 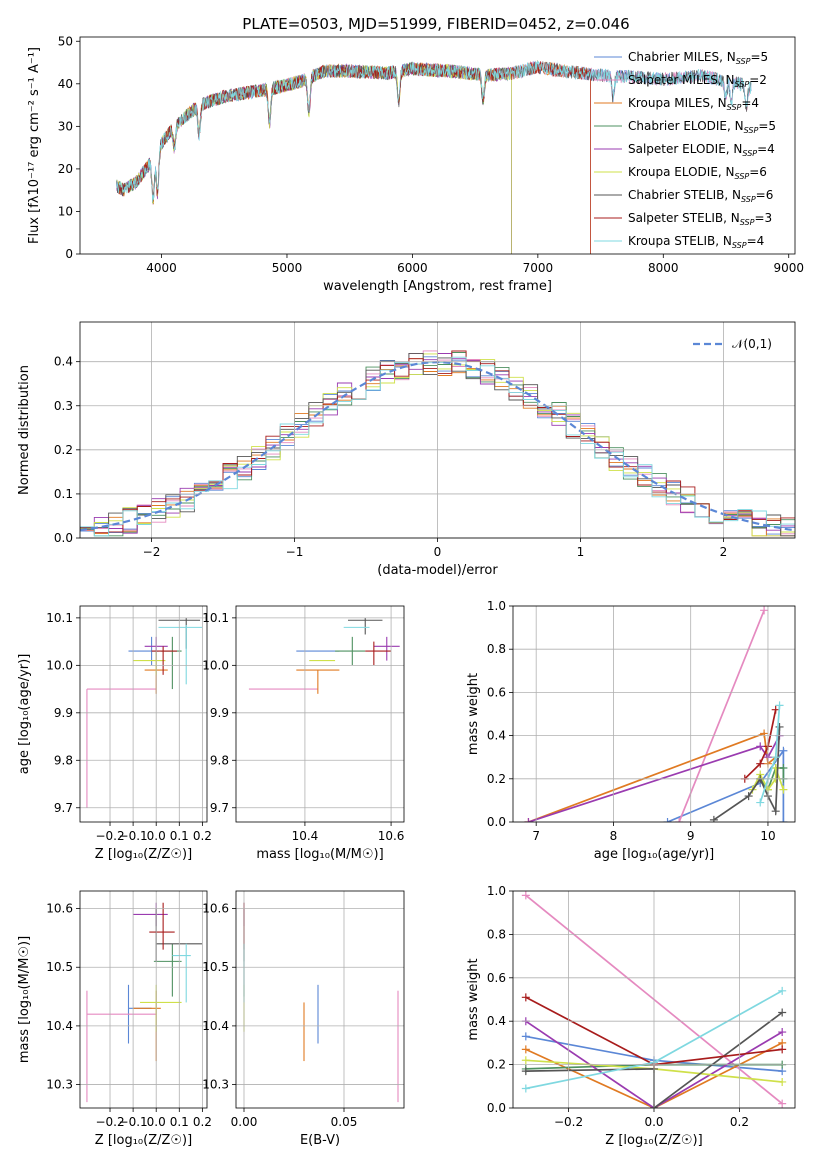 I want to click on y-tick-label: 0.4, so click(x=496, y=736).